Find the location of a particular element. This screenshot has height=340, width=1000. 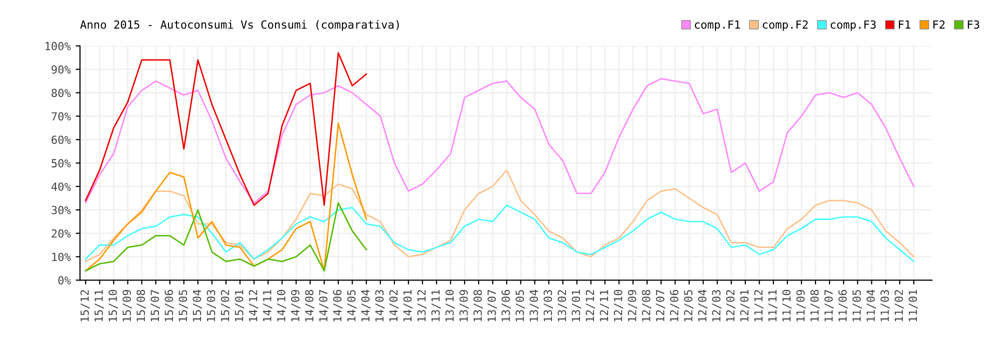

y-tick-label: 30% is located at coordinates (61, 210).